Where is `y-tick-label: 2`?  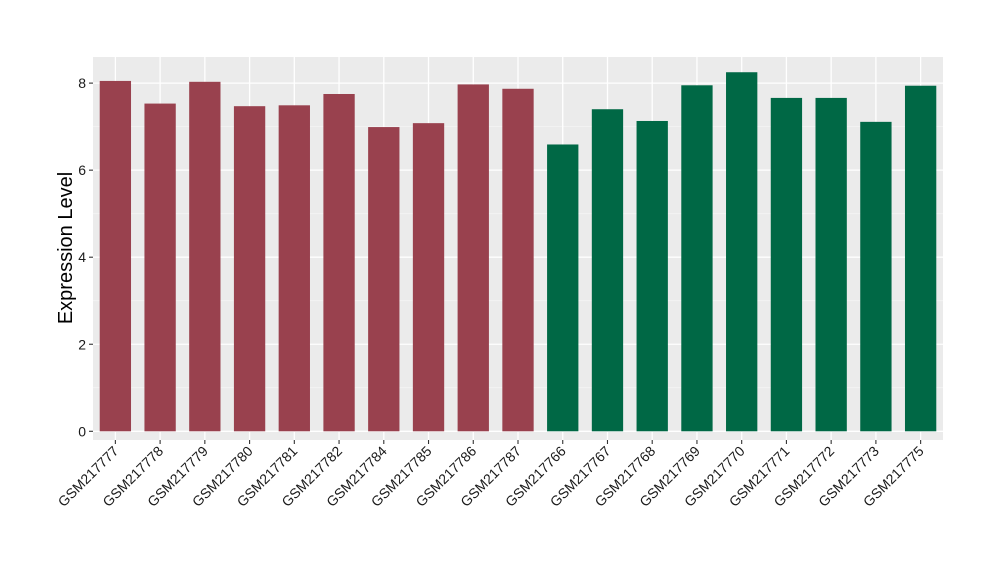 y-tick-label: 2 is located at coordinates (82, 344).